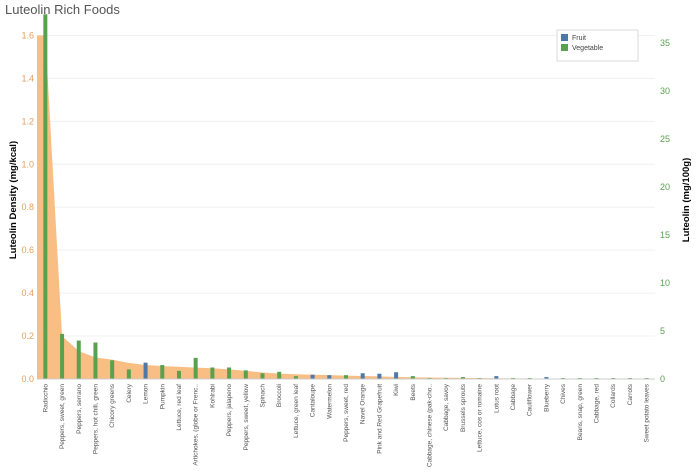  I want to click on legend-swatch-fruit, so click(564, 37).